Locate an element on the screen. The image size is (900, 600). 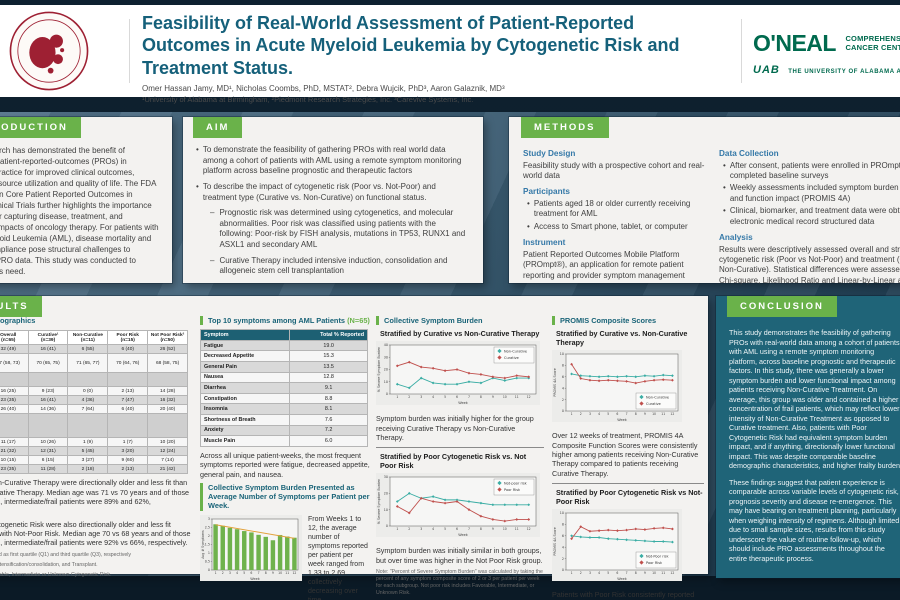
svg-text: 4 is located at coordinates (237, 573).